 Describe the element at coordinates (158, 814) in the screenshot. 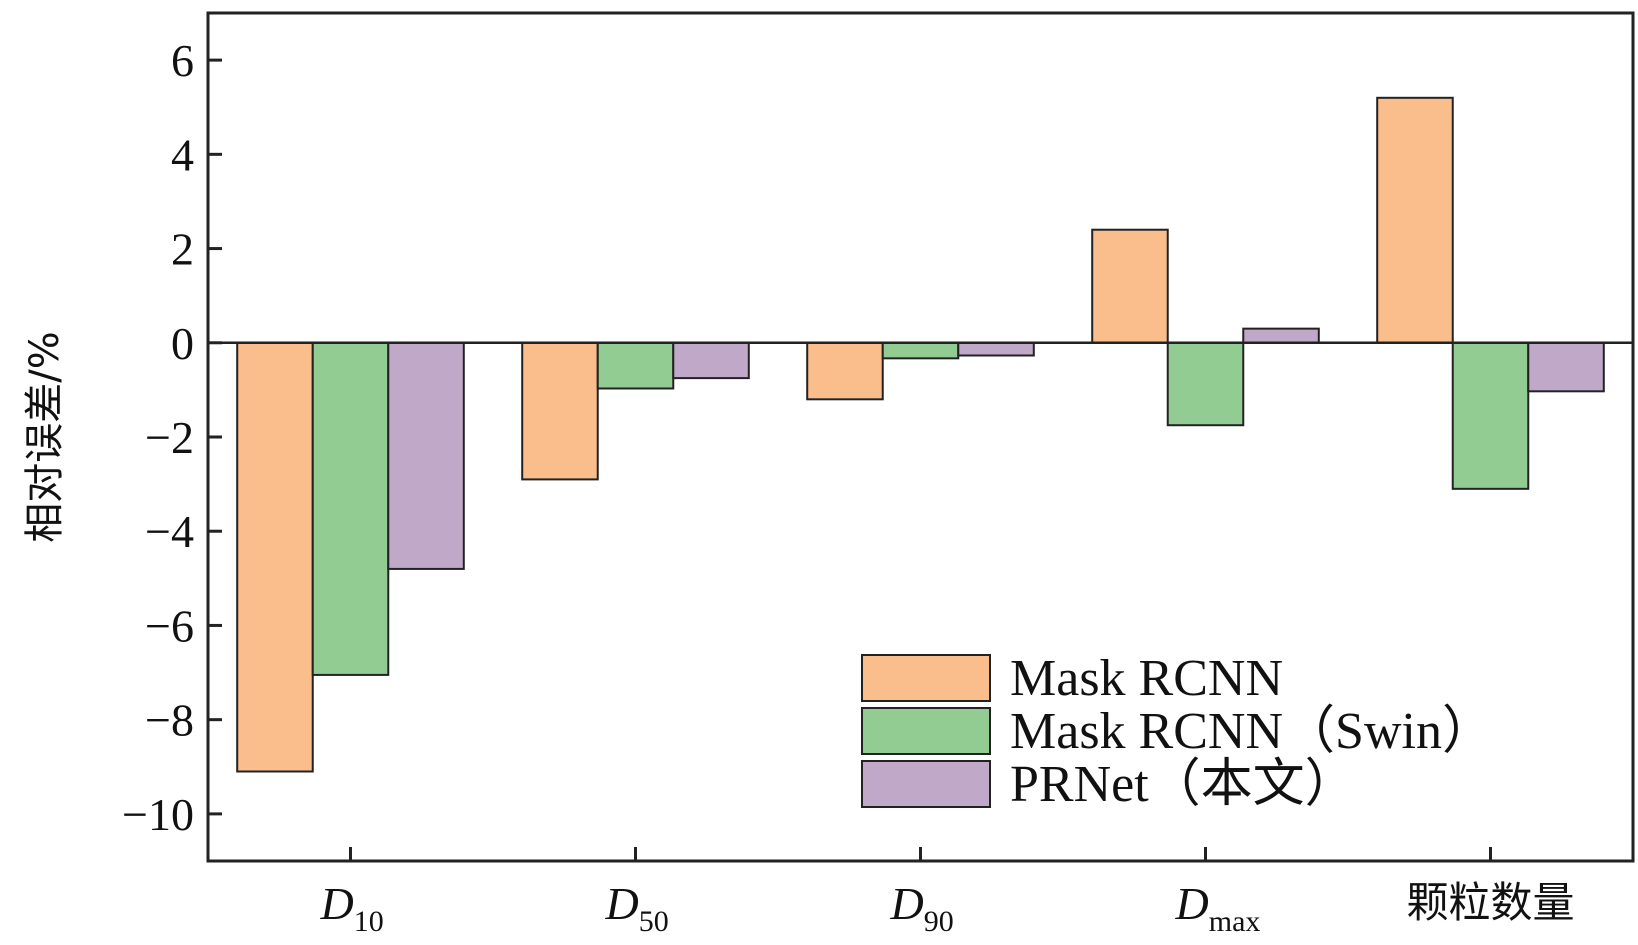

I see `y-tick-label: −10` at that location.